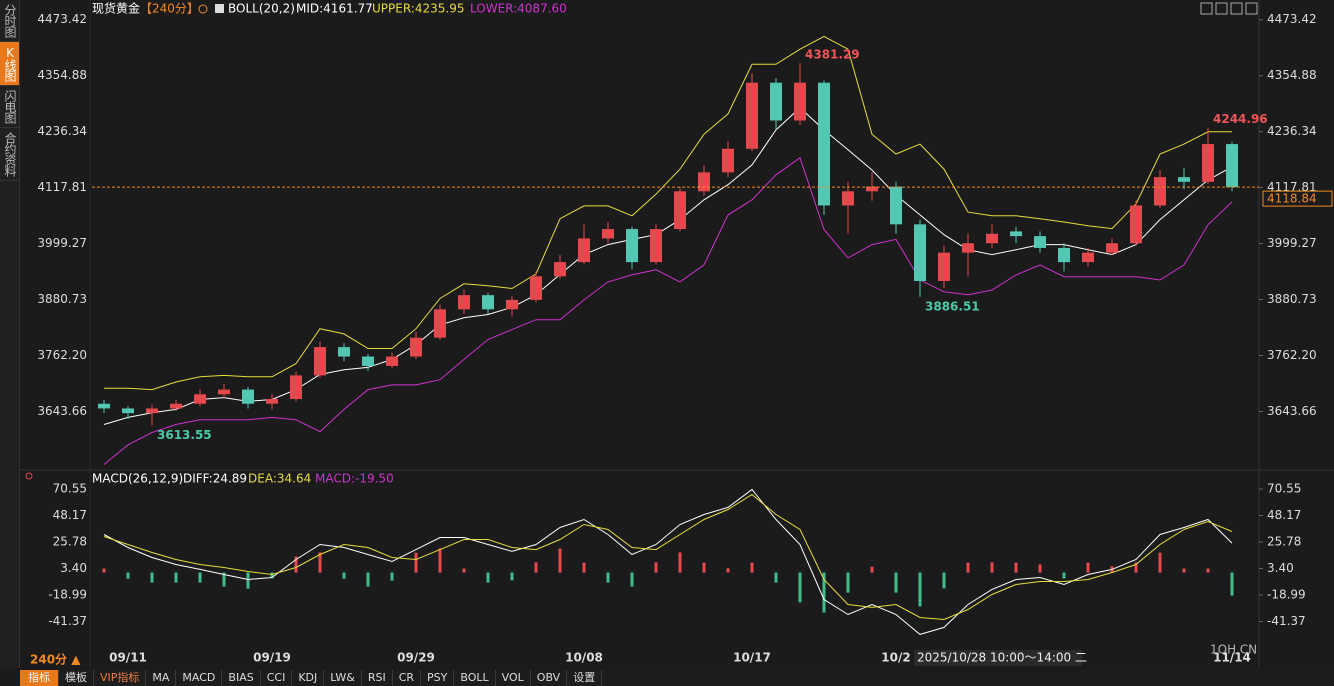 The width and height of the screenshot is (1334, 686). I want to click on y-tick-label: 70.55, so click(70, 489).